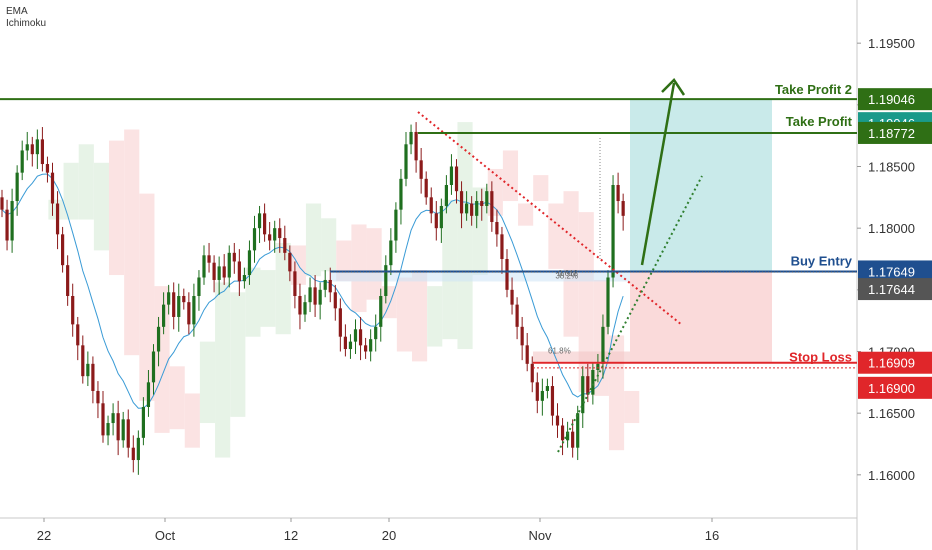  I want to click on legend-ema: EMA, so click(17, 11).